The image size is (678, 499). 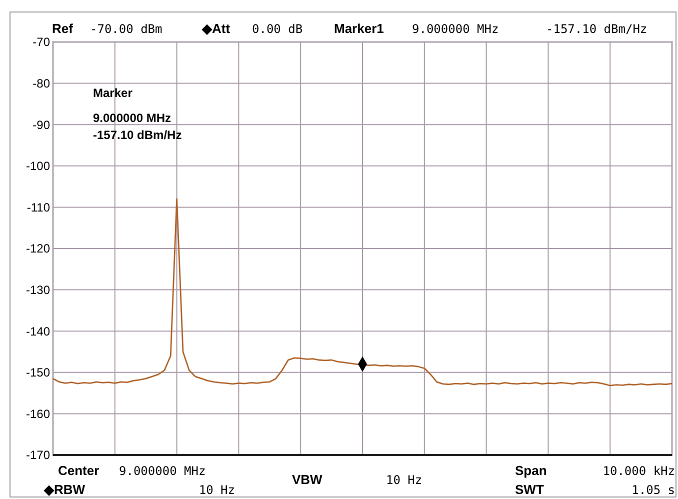 What do you see at coordinates (38, 413) in the screenshot?
I see `y-tick-label: -160` at bounding box center [38, 413].